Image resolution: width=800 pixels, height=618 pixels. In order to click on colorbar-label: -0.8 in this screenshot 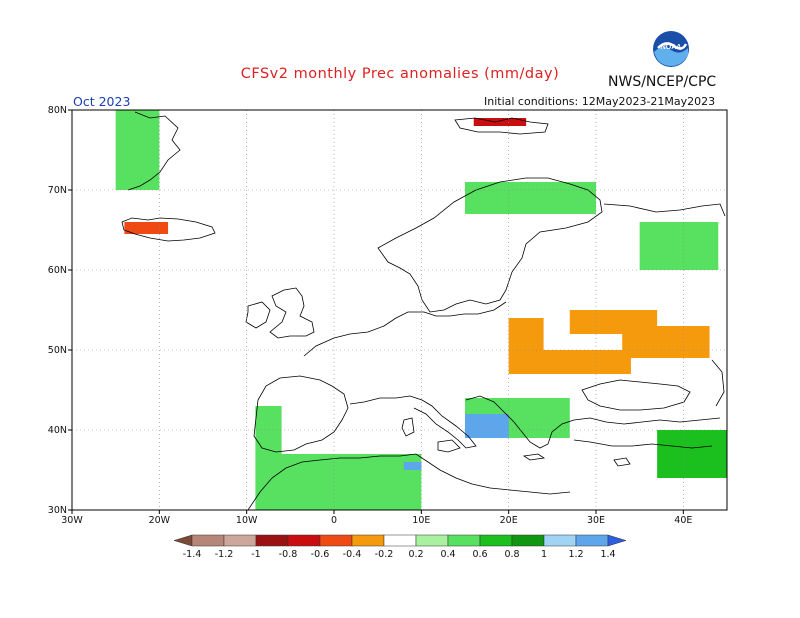, I will do `click(288, 554)`.